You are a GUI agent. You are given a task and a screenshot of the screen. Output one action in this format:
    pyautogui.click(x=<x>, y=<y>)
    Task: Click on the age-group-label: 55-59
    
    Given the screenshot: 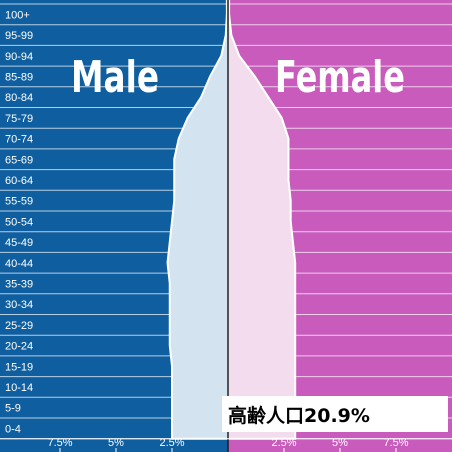 What is the action you would take?
    pyautogui.click(x=19, y=202)
    